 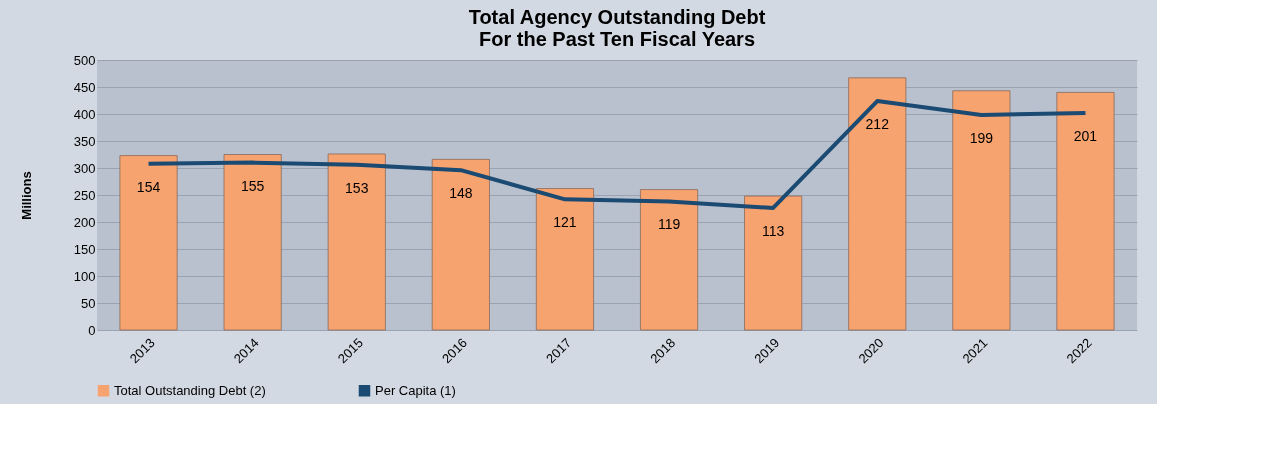 I want to click on data-label: 153, so click(x=357, y=187).